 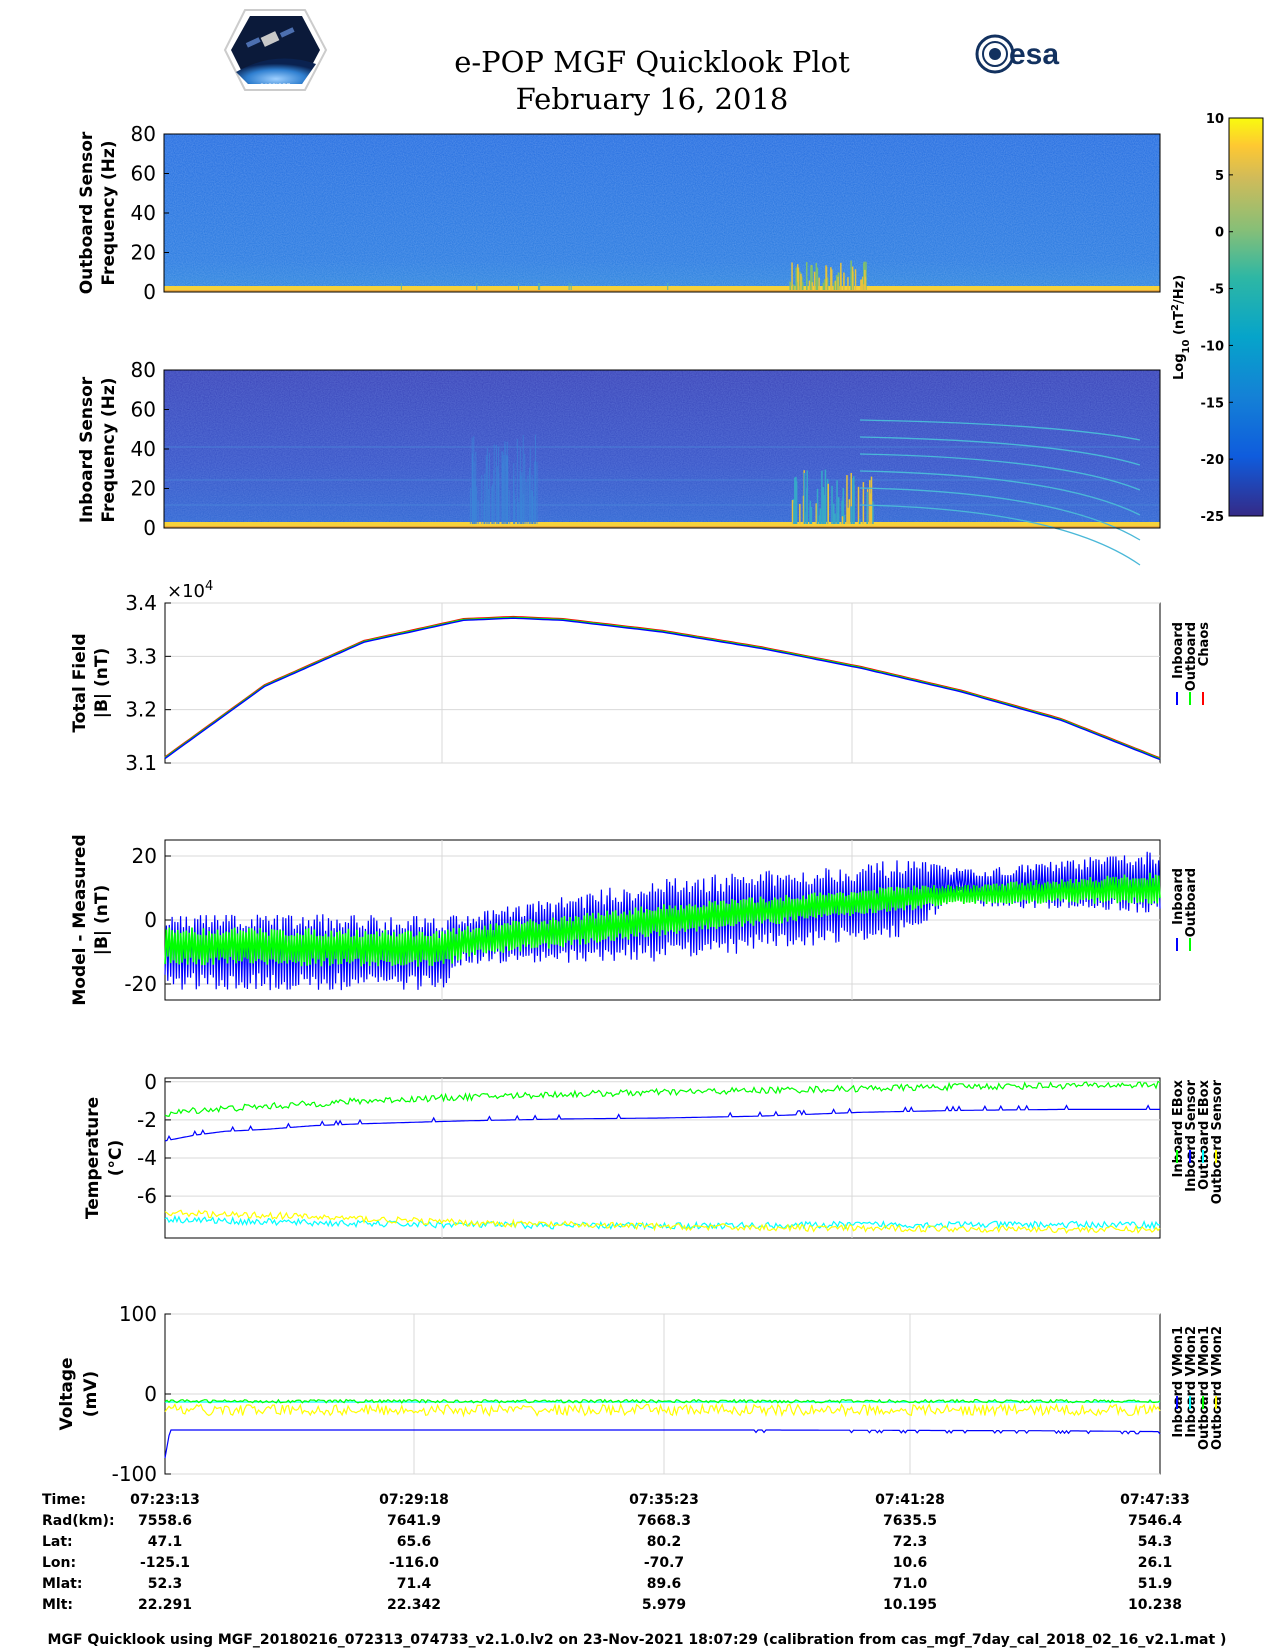 What do you see at coordinates (147, 1120) in the screenshot?
I see `y-tick-label: -2` at bounding box center [147, 1120].